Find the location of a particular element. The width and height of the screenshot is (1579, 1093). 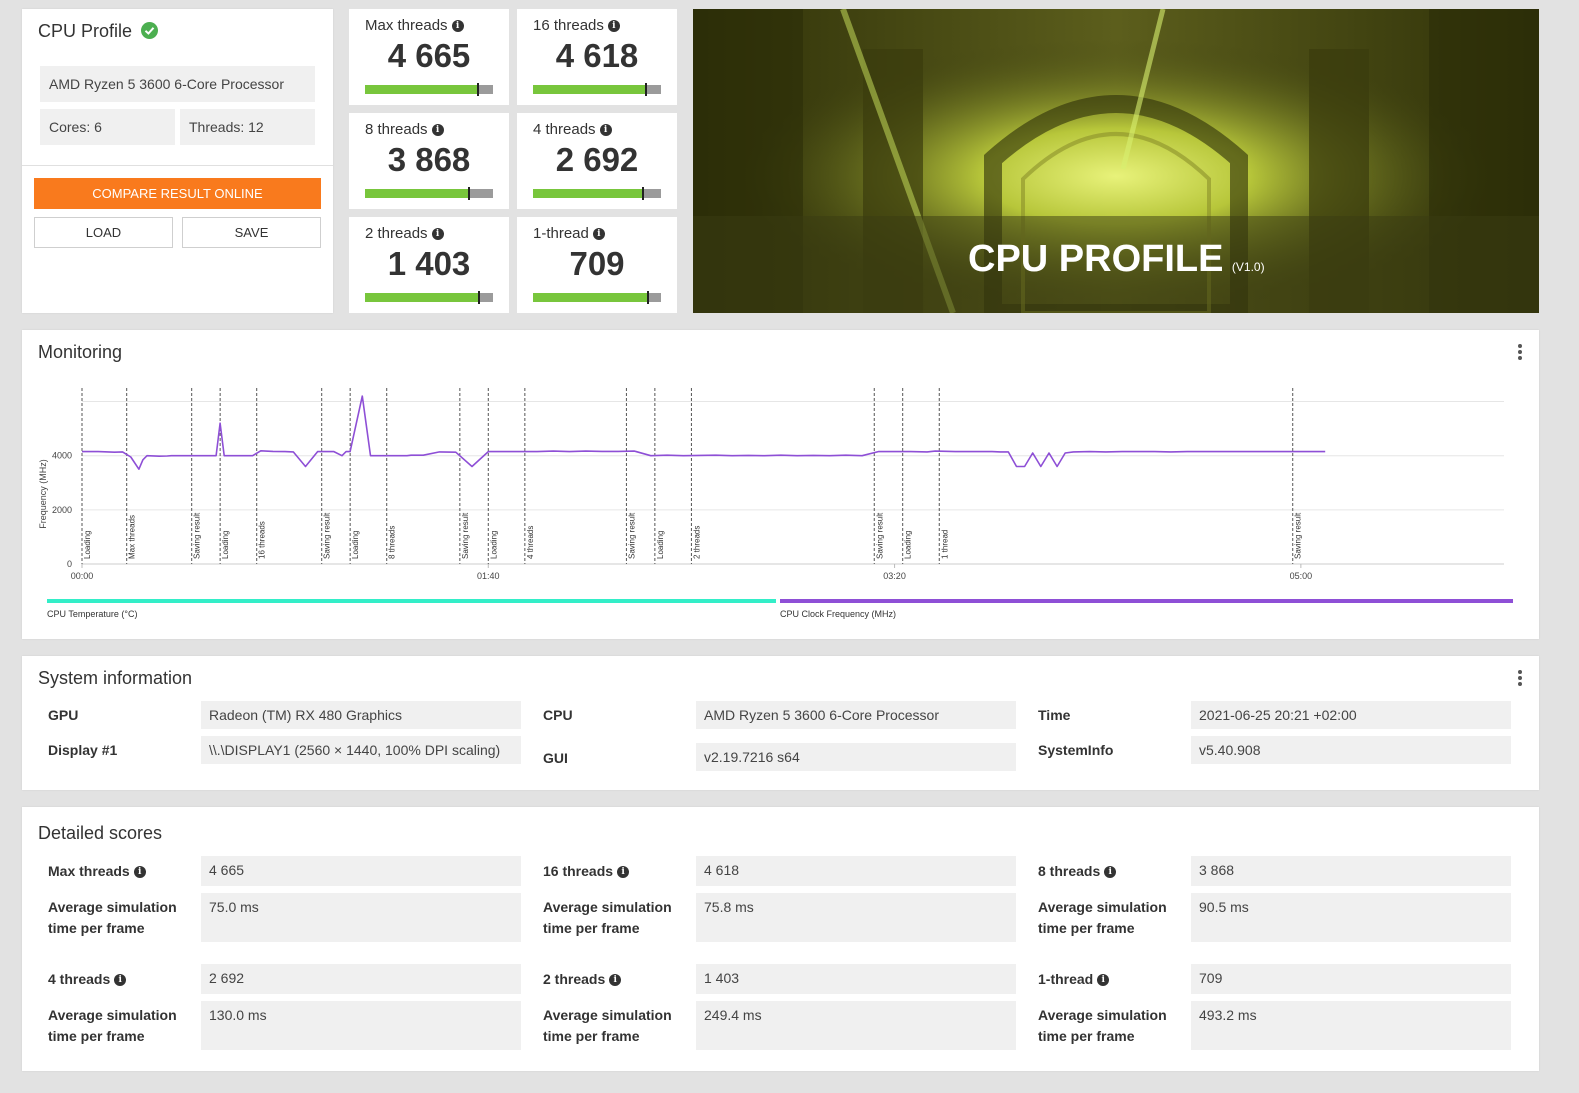

gui-label: GUI is located at coordinates (555, 758).